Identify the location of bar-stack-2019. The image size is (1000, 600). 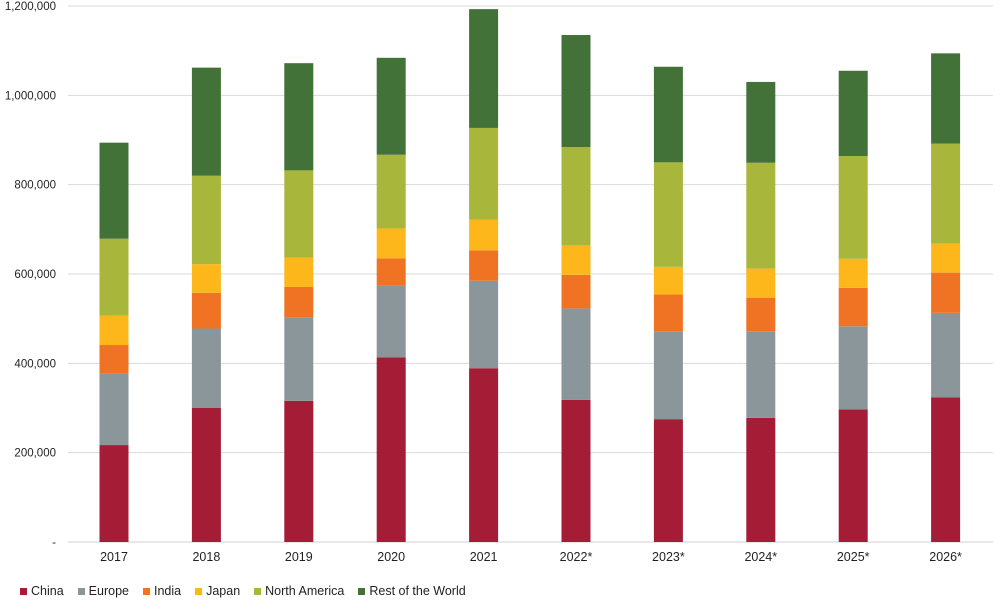
(299, 302).